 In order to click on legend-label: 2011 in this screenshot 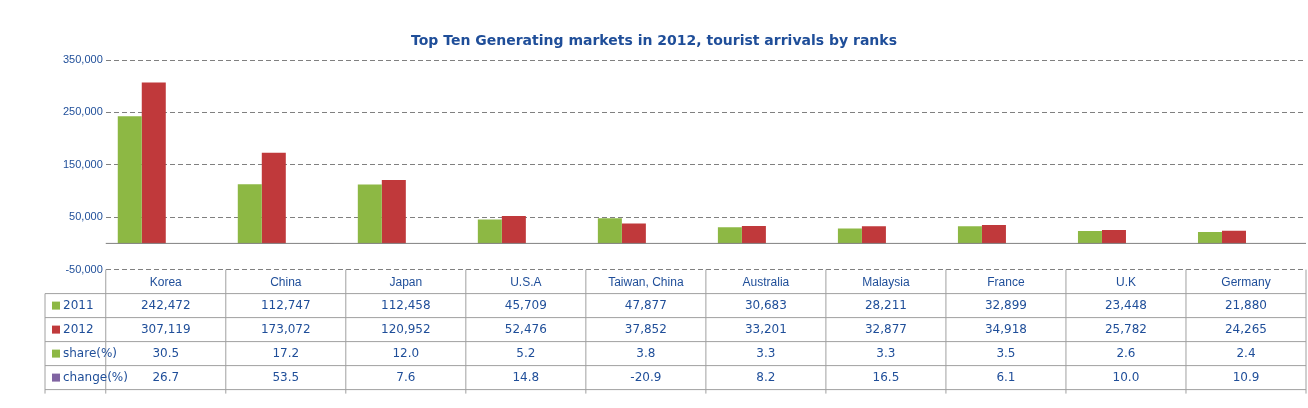, I will do `click(78, 304)`.